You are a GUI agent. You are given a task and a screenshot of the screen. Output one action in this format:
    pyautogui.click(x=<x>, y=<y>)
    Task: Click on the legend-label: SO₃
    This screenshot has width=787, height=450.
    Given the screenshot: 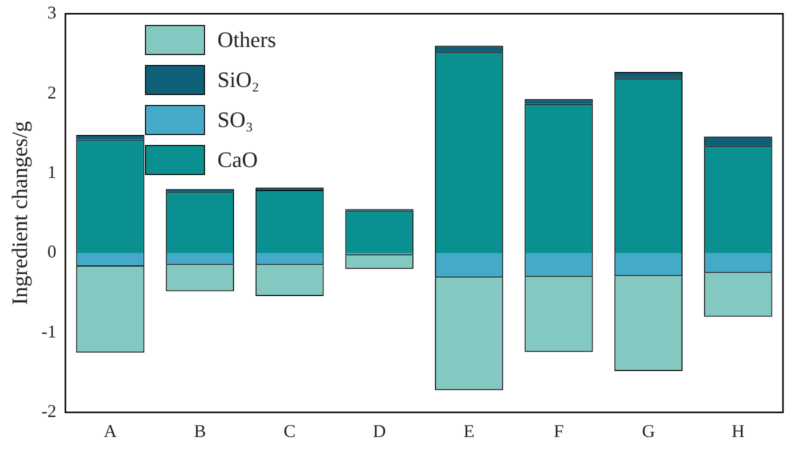 What is the action you would take?
    pyautogui.click(x=235, y=119)
    